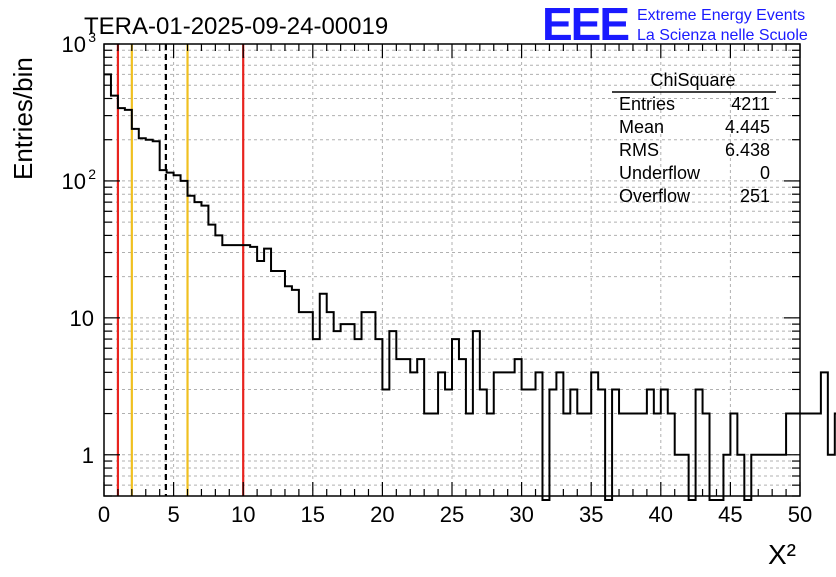  What do you see at coordinates (180, 270) in the screenshot?
I see `reference-lines` at bounding box center [180, 270].